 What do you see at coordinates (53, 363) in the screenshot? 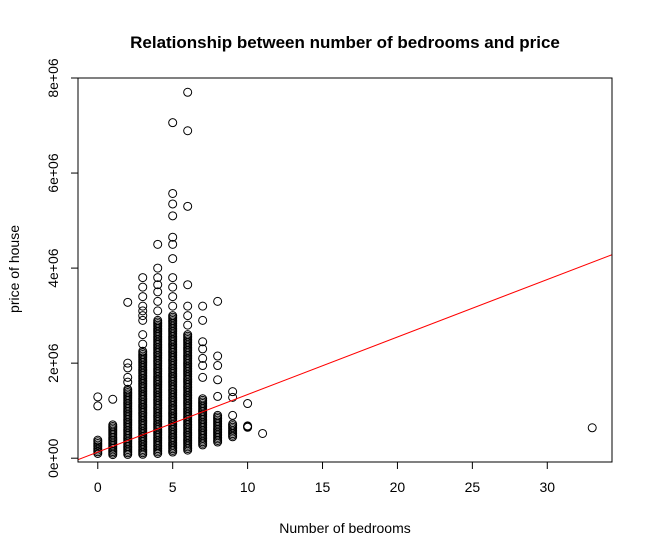
I see `y-tick-label: 2e+06` at bounding box center [53, 363].